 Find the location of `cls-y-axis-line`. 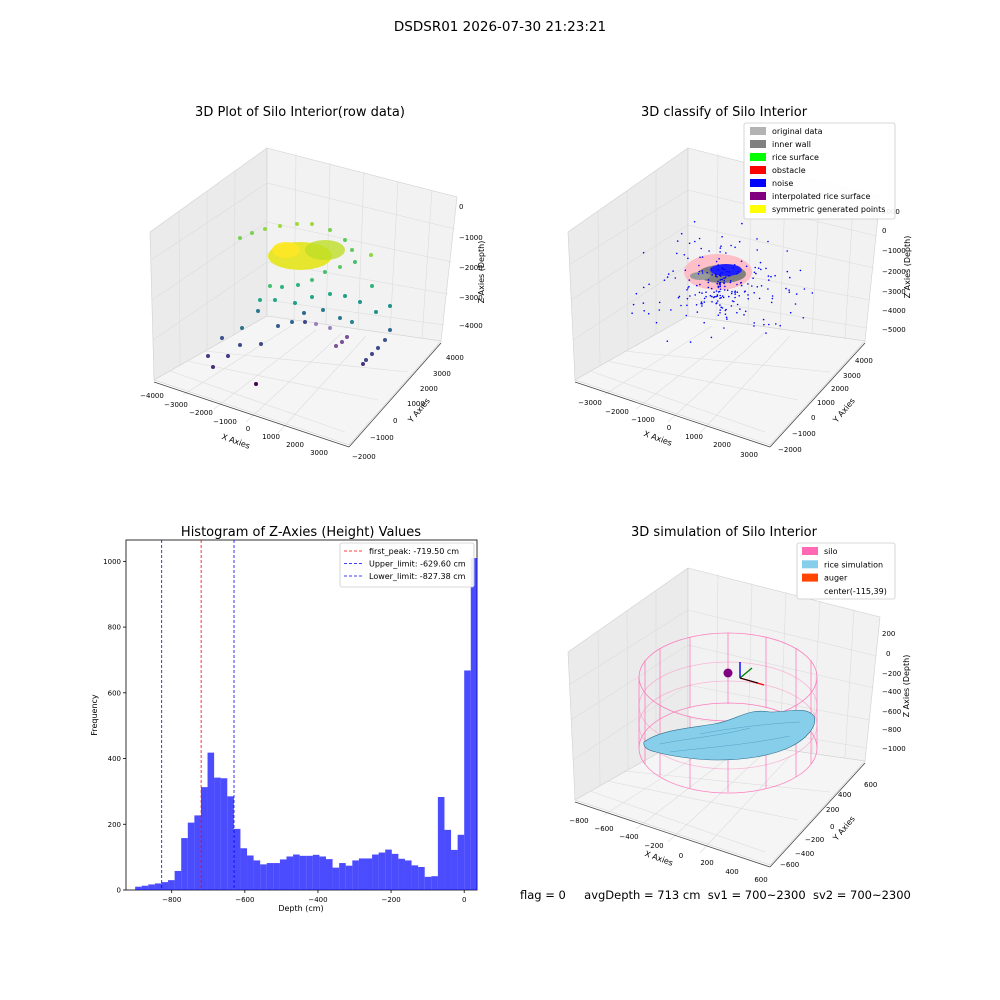

cls-y-axis-line is located at coordinates (817, 395).